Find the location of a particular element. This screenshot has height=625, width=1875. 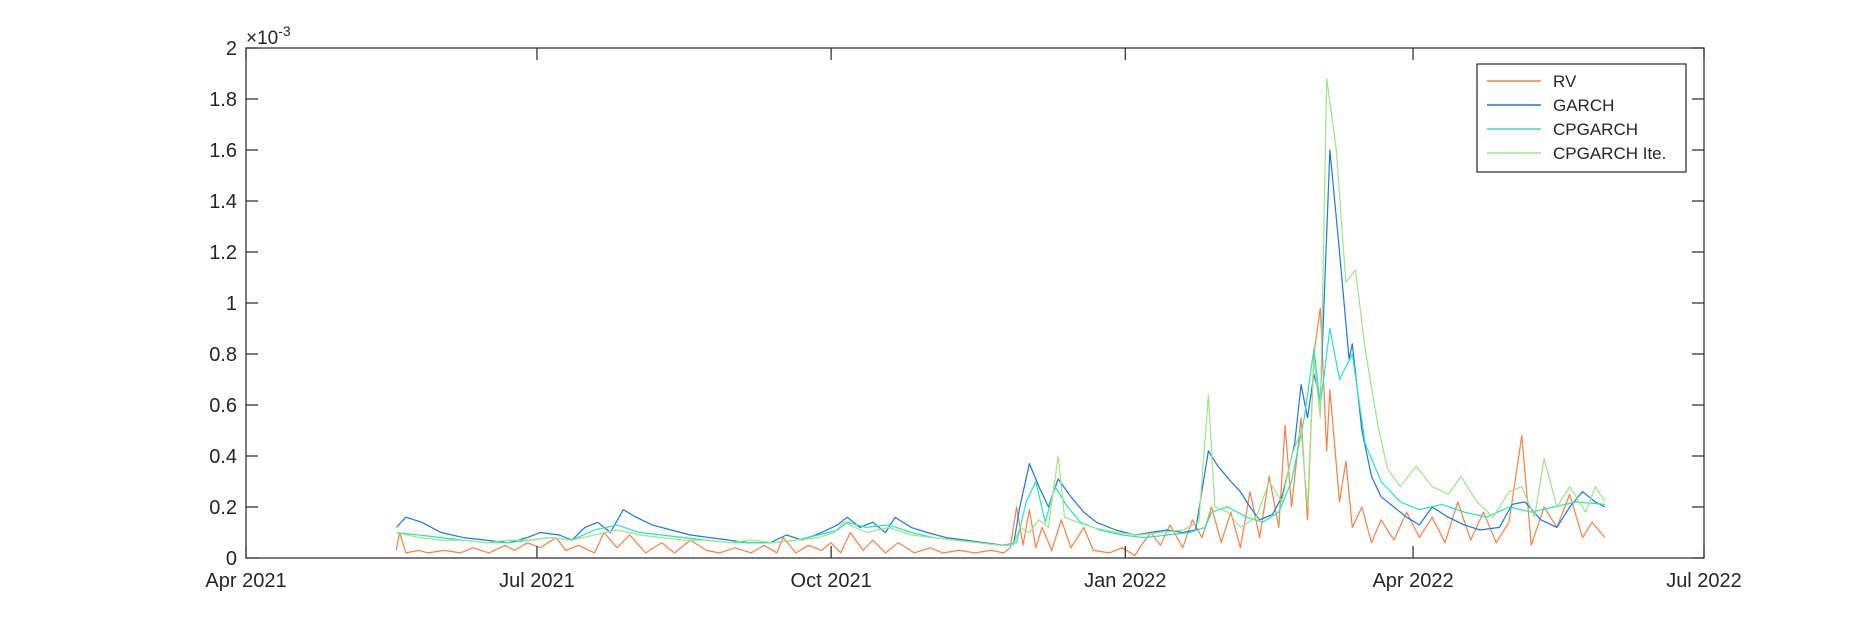

y-tick-label: 1.6 is located at coordinates (223, 151).